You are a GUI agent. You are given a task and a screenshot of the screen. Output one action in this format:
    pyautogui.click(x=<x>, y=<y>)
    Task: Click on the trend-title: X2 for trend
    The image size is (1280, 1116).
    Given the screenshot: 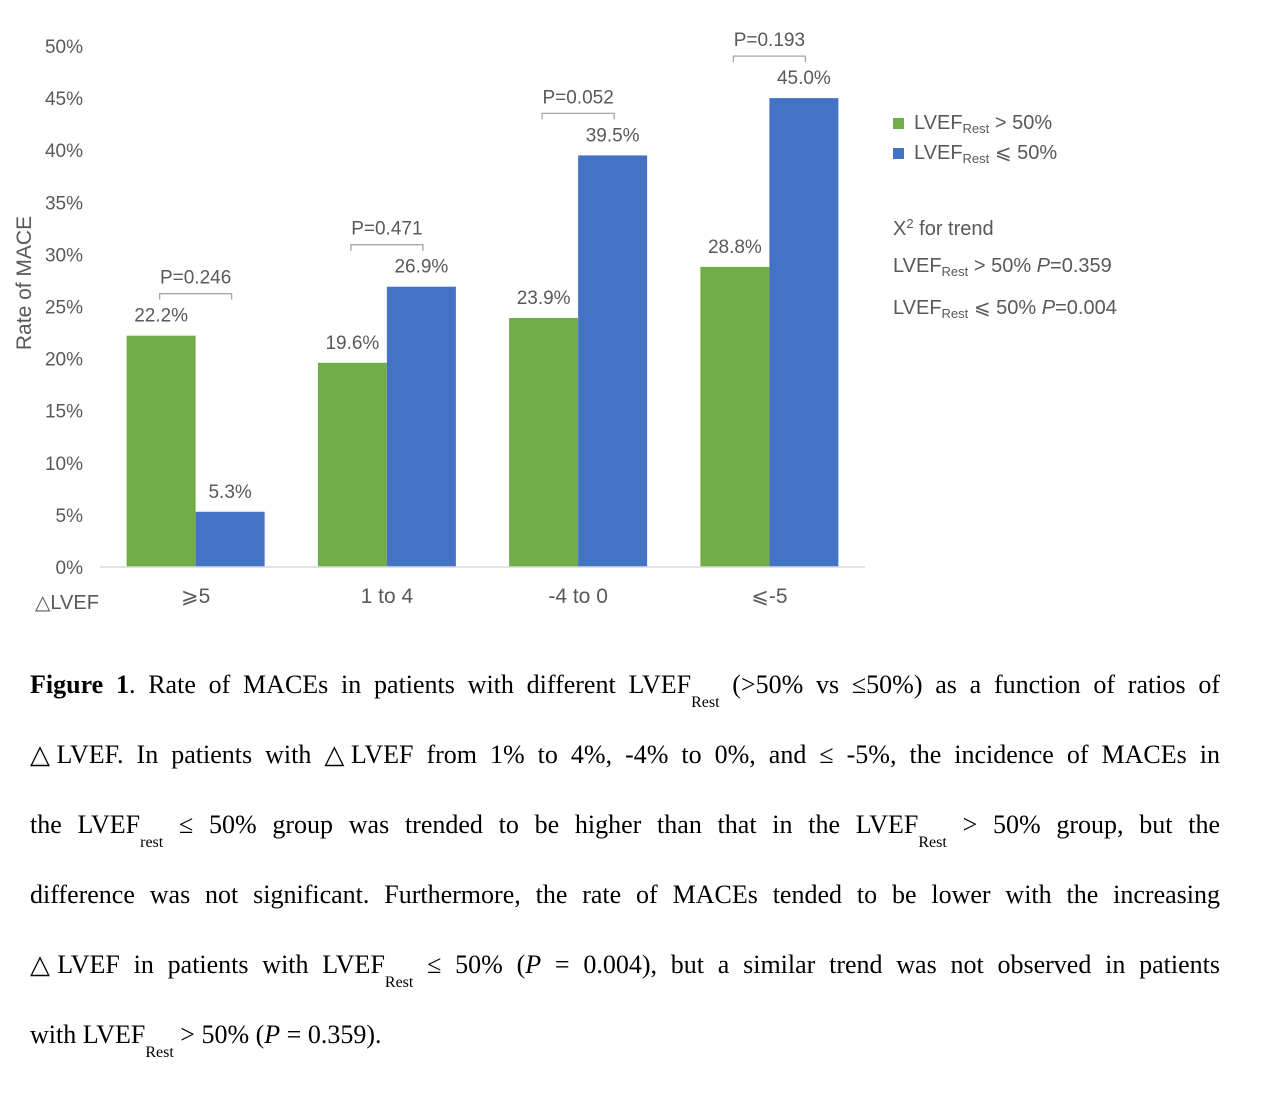 What is the action you would take?
    pyautogui.click(x=1005, y=227)
    